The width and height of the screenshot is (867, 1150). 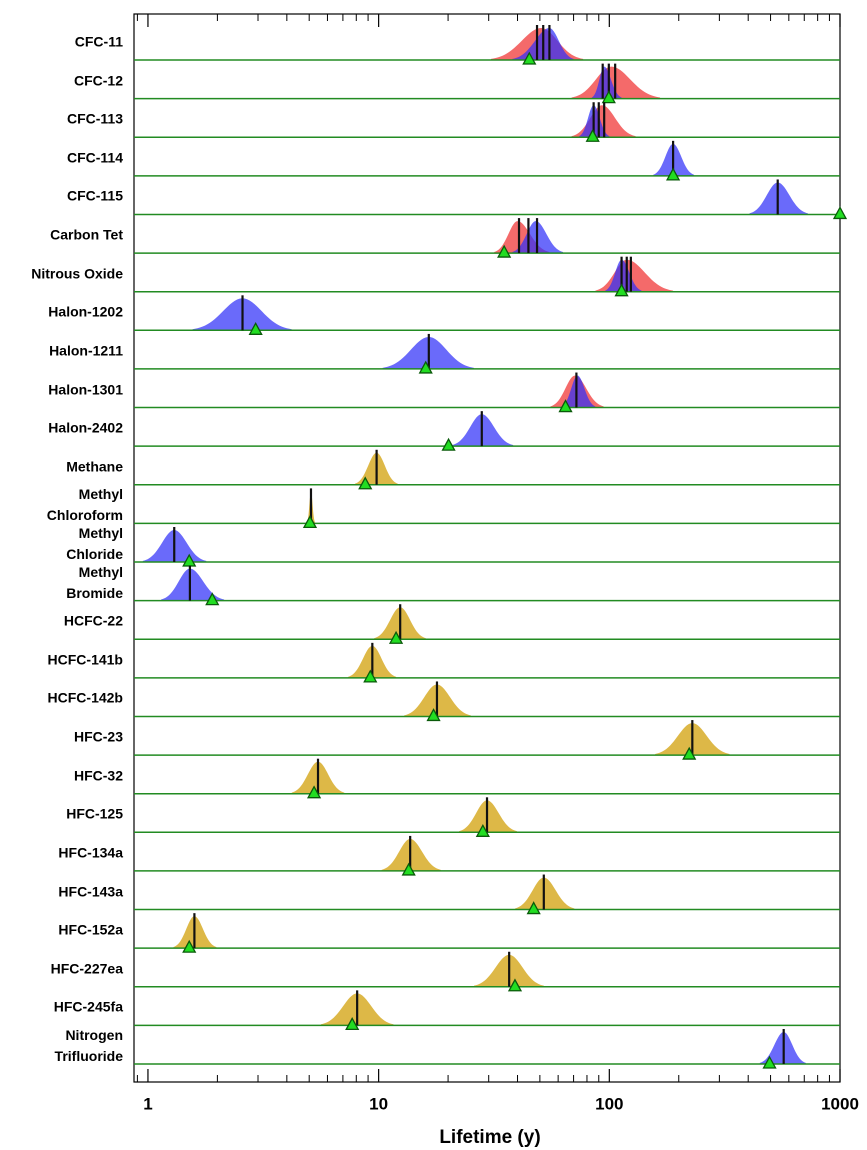 I want to click on row-label: Methane, so click(x=94, y=466).